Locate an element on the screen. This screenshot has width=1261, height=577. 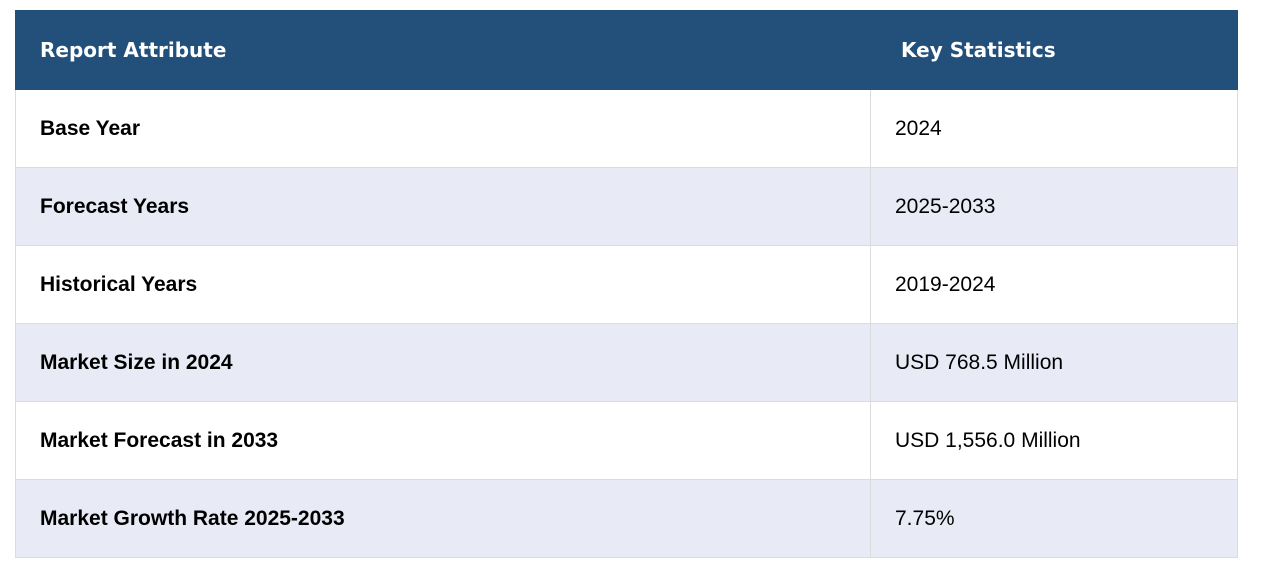
table-row: Base Year 2024 is located at coordinates (626, 128).